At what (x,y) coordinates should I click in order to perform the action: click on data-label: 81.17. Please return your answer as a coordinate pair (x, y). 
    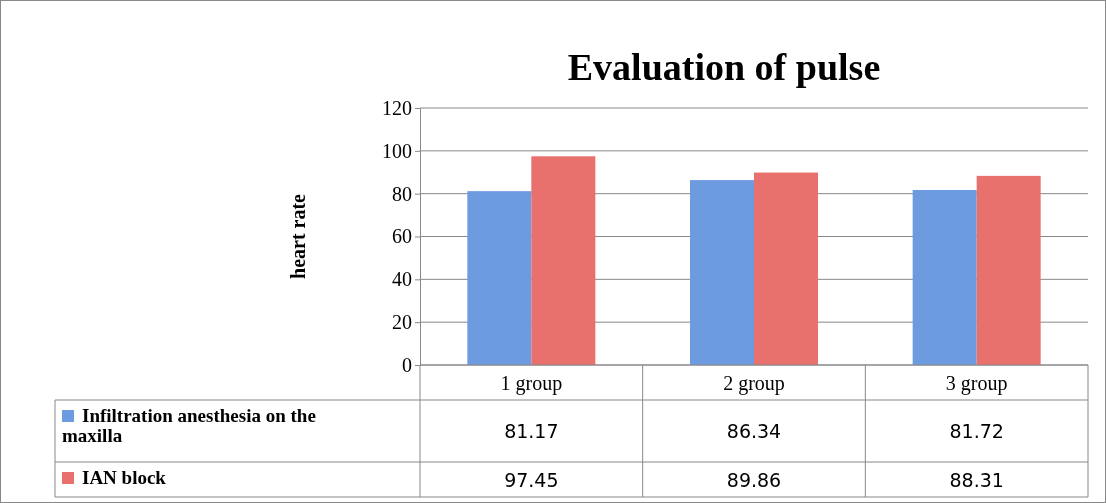
    Looking at the image, I should click on (531, 431).